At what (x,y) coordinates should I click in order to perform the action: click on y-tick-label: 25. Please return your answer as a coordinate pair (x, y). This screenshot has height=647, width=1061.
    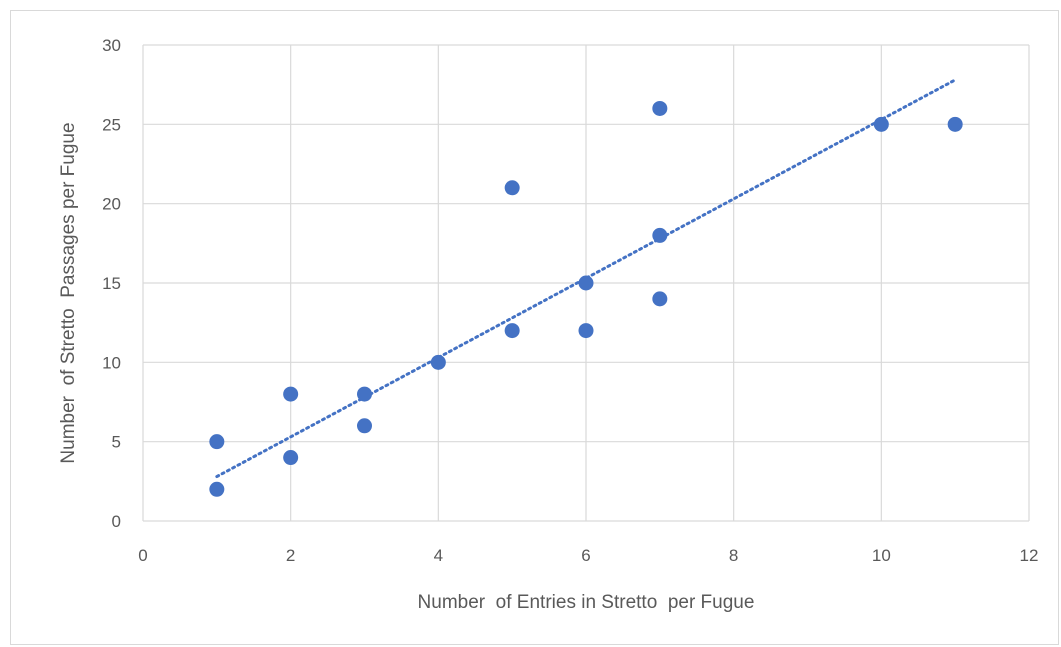
    Looking at the image, I should click on (111, 124).